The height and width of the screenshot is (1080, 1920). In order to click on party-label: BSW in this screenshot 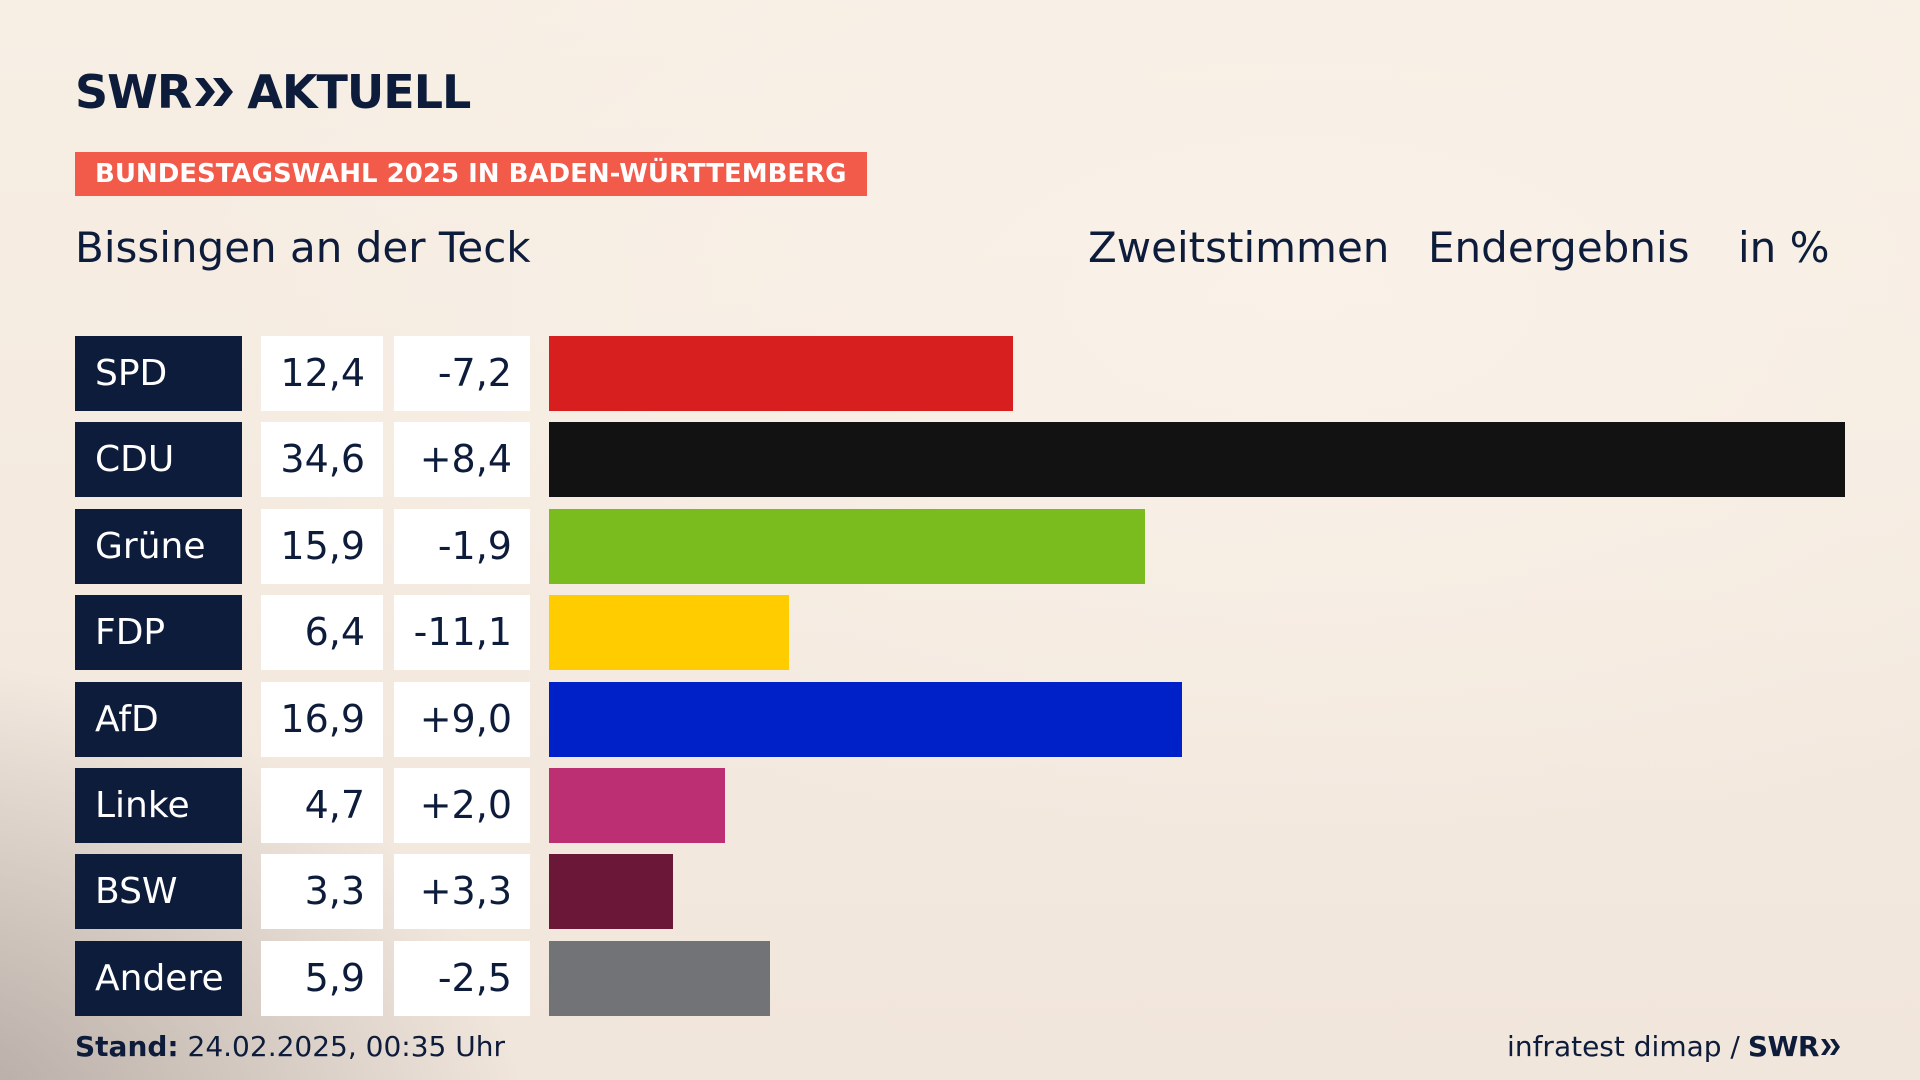, I will do `click(158, 892)`.